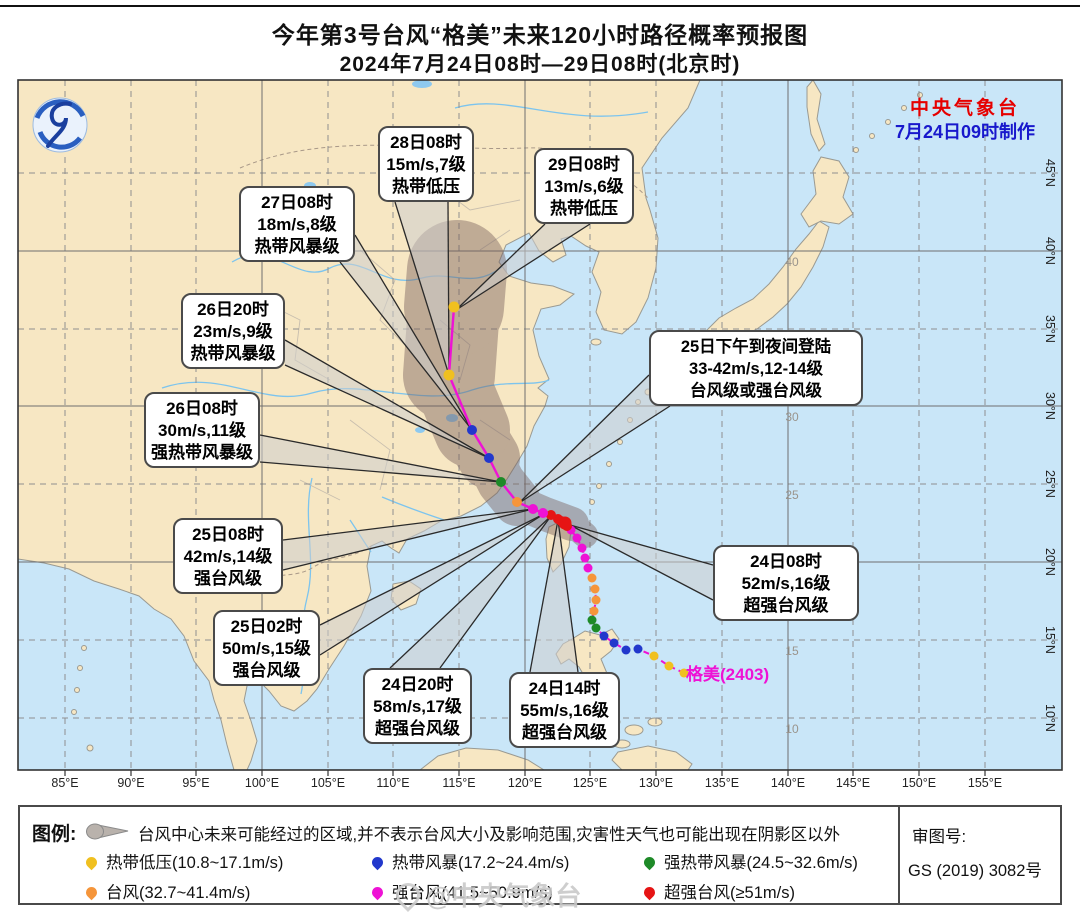 Image resolution: width=1080 pixels, height=920 pixels. What do you see at coordinates (417, 706) in the screenshot?
I see `callout-24d20h: 24日20时 58m/s,17级 超强台风级` at bounding box center [417, 706].